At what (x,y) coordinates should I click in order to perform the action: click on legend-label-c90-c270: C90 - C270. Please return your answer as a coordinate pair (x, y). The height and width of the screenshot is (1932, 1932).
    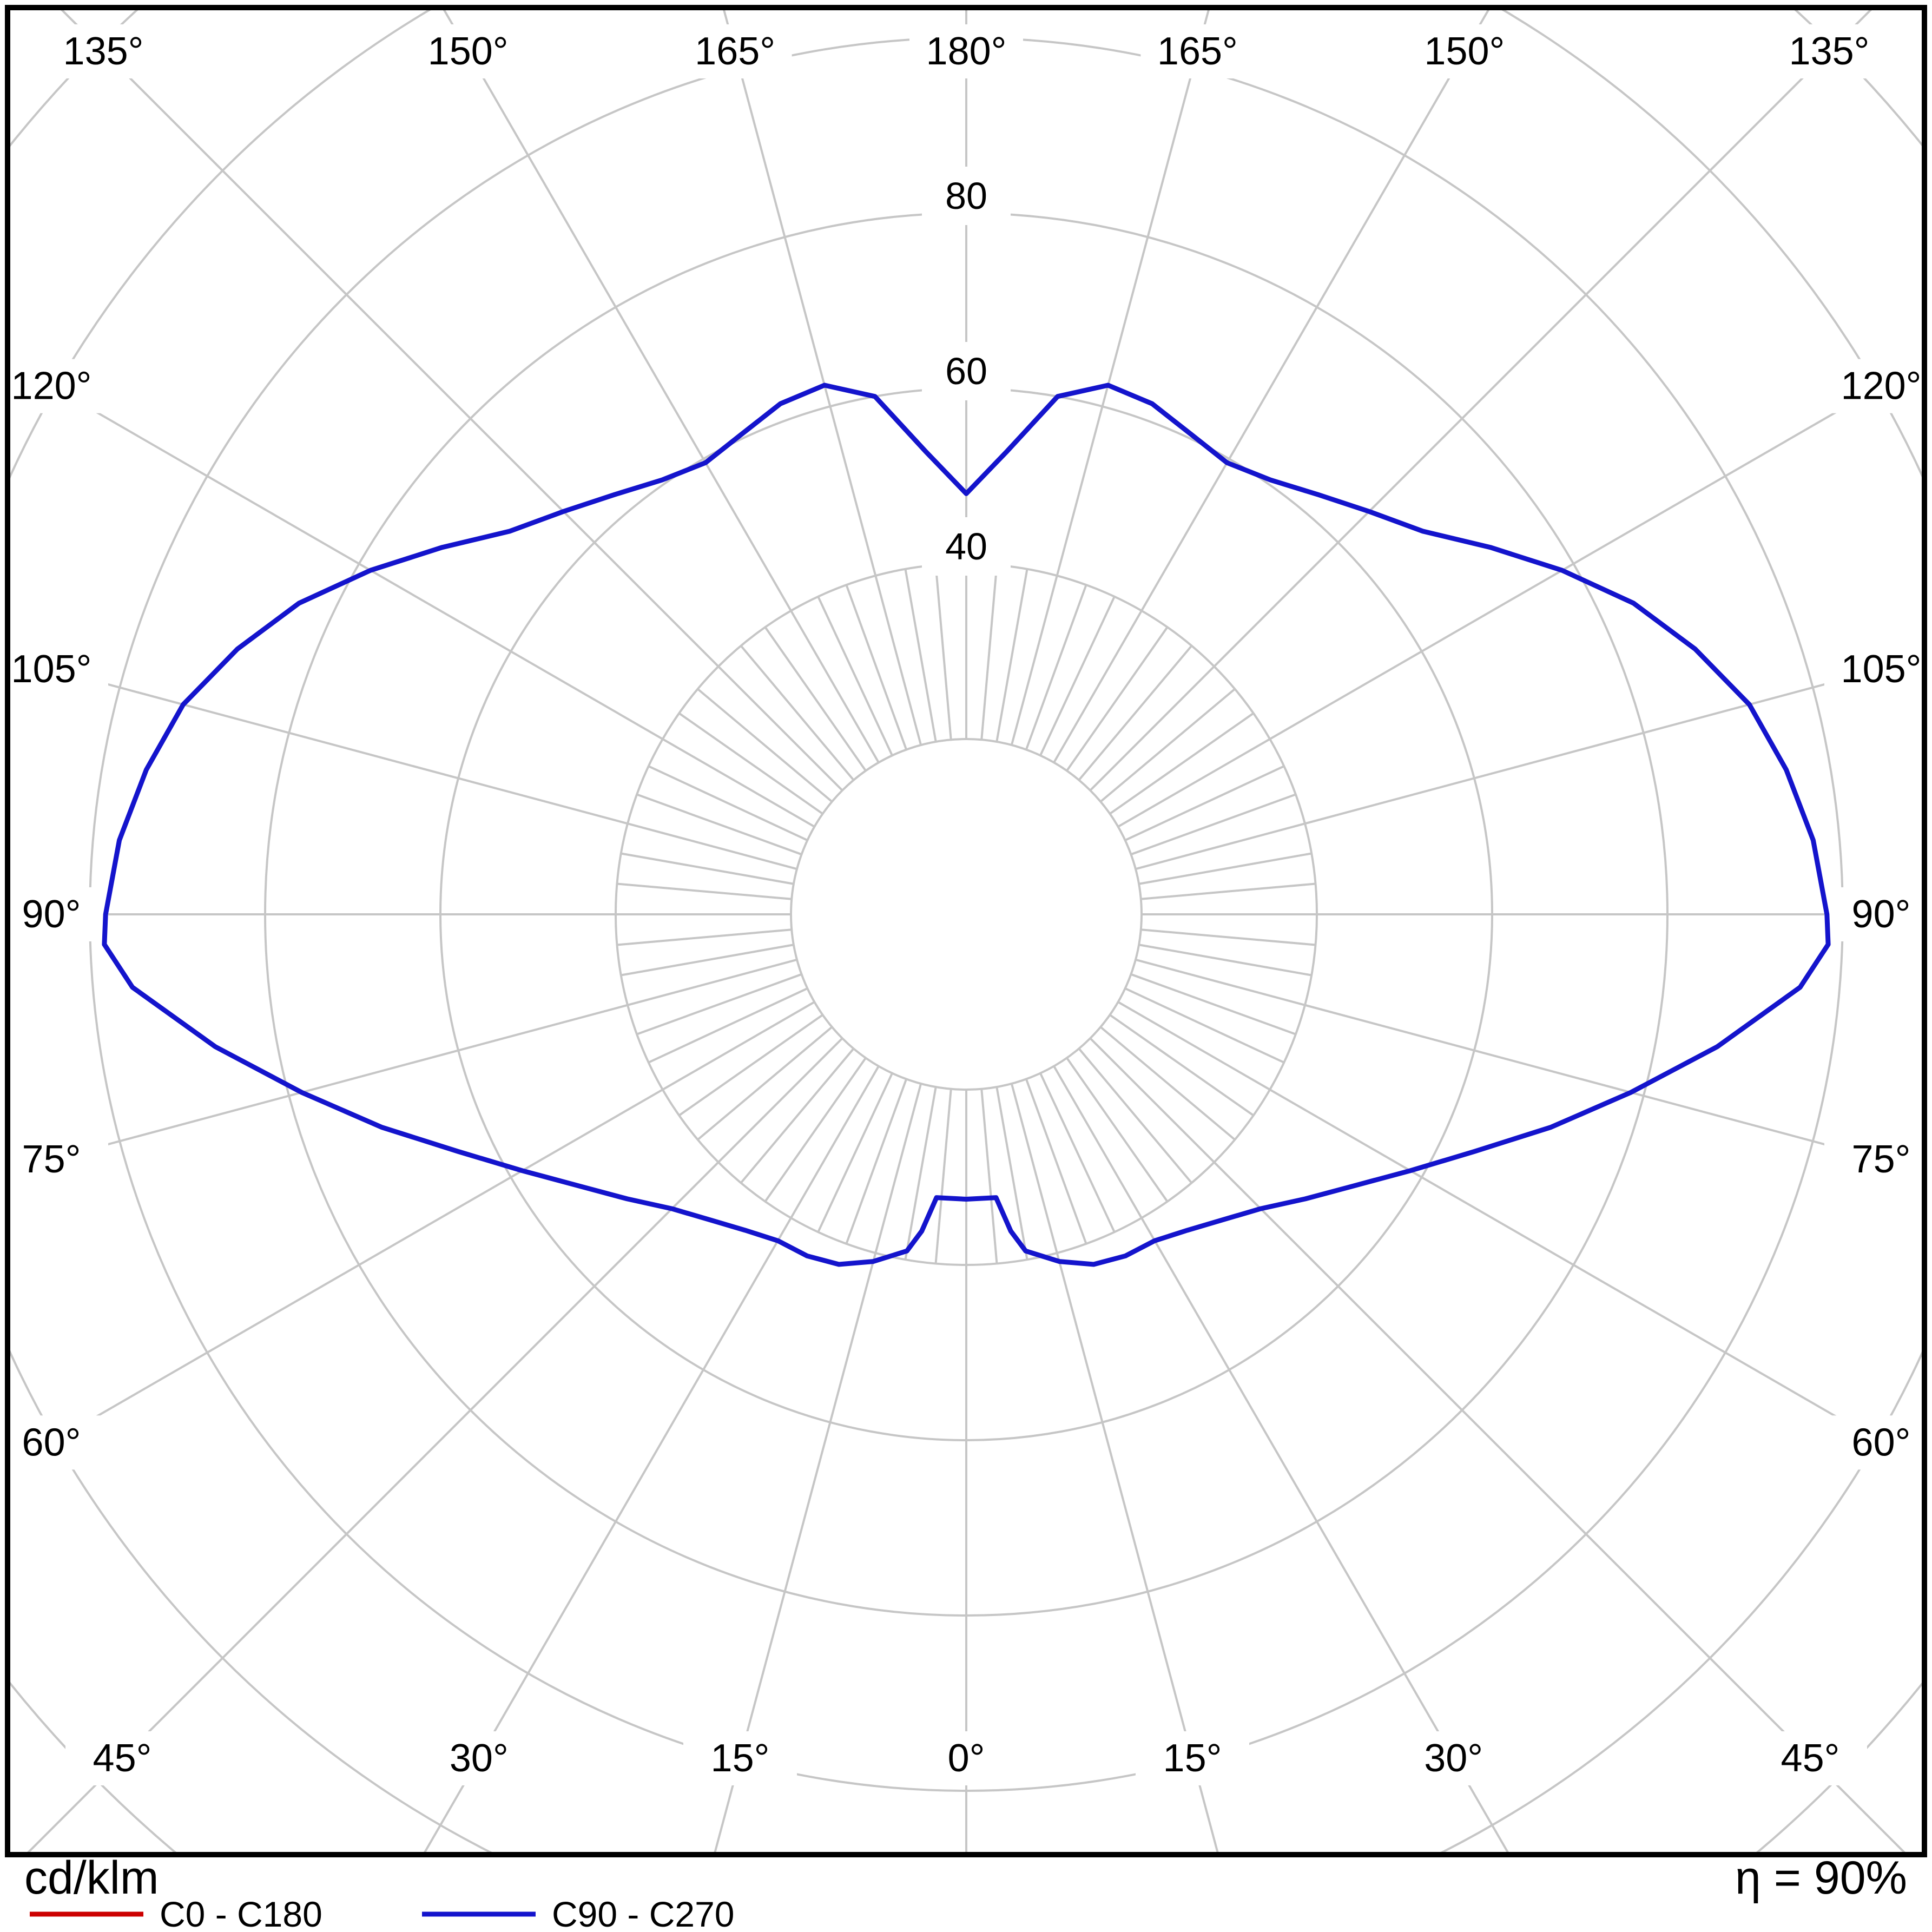
    Looking at the image, I should click on (643, 1913).